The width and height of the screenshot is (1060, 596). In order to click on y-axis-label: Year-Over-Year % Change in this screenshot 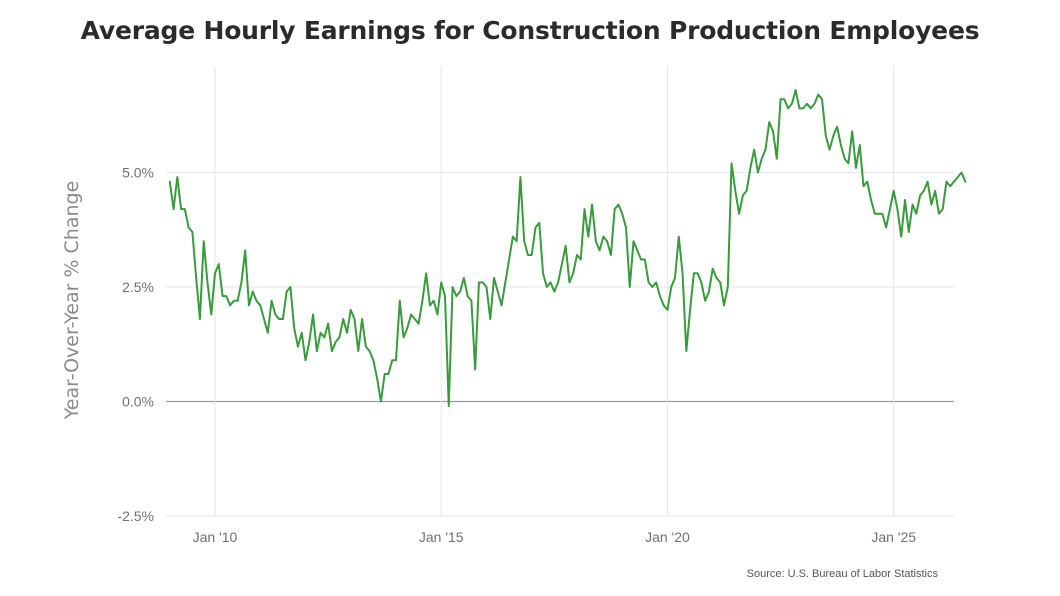, I will do `click(72, 301)`.